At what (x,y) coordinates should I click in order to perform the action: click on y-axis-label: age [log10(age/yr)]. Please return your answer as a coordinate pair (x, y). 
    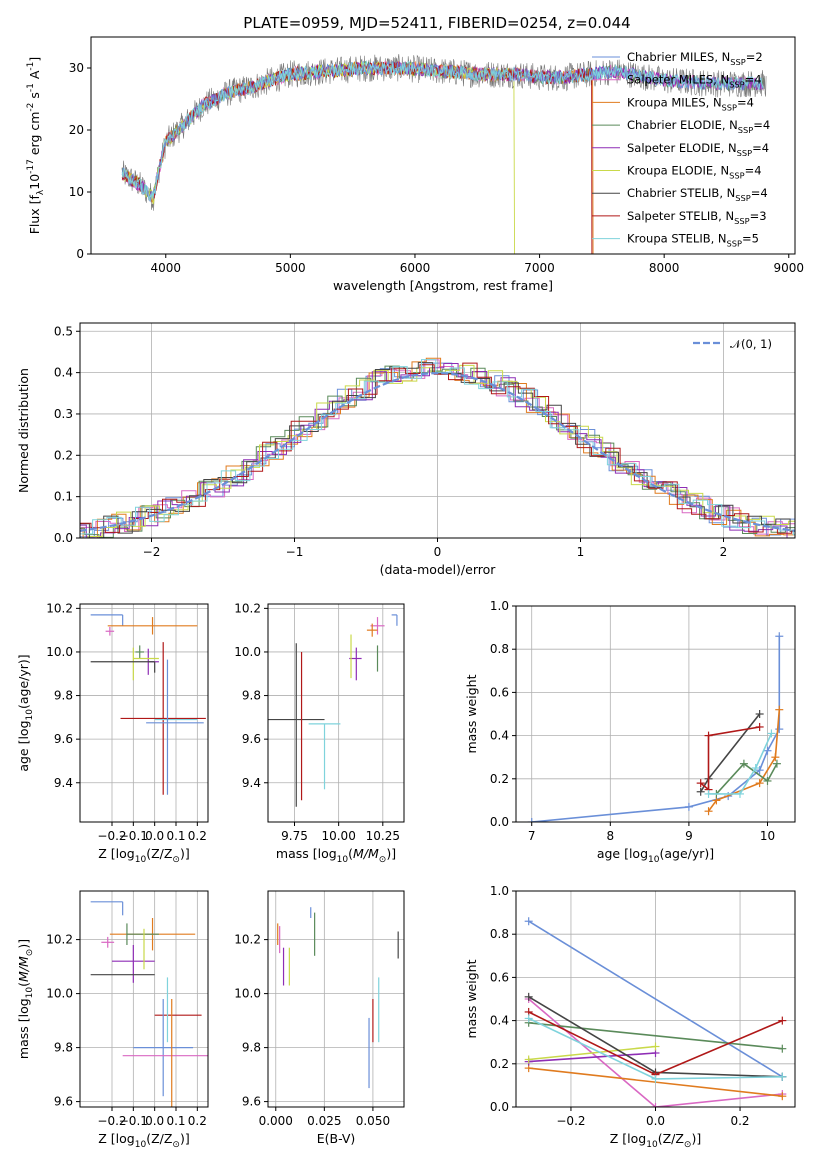
    Looking at the image, I should click on (25, 712).